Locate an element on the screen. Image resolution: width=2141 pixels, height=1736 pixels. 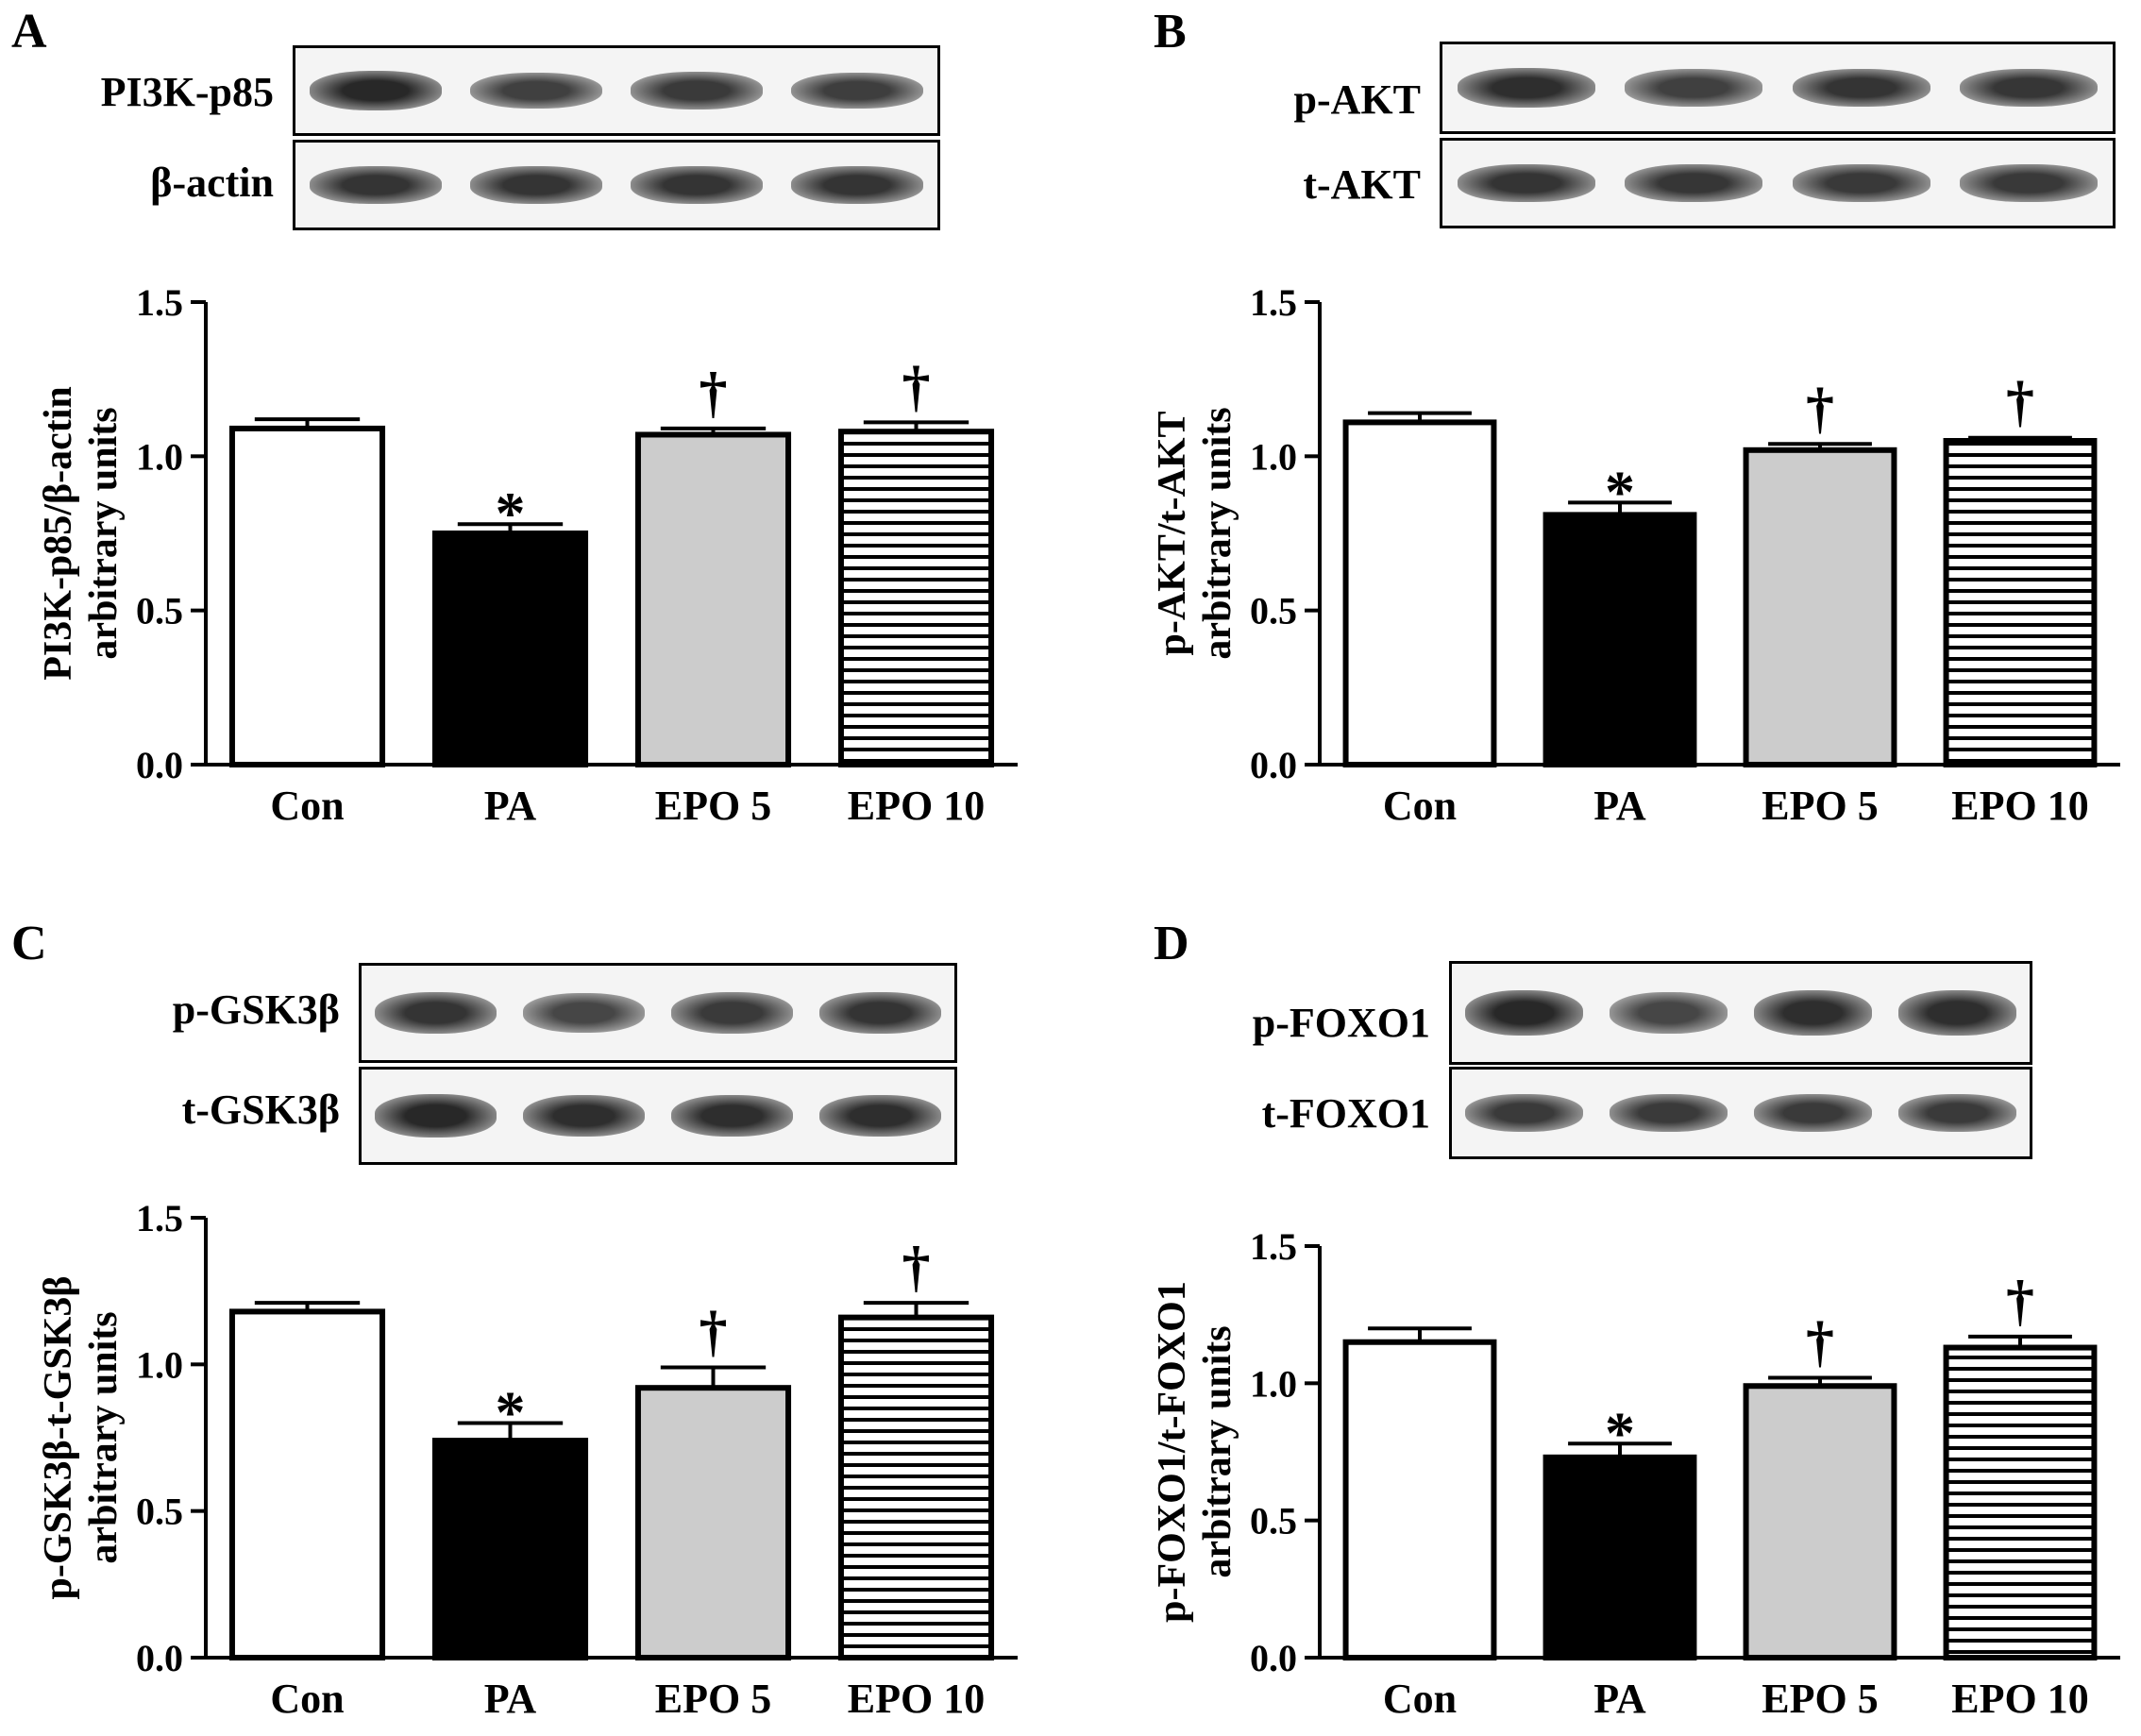
blot-label-b-bottom: t-AKT is located at coordinates (1362, 185).